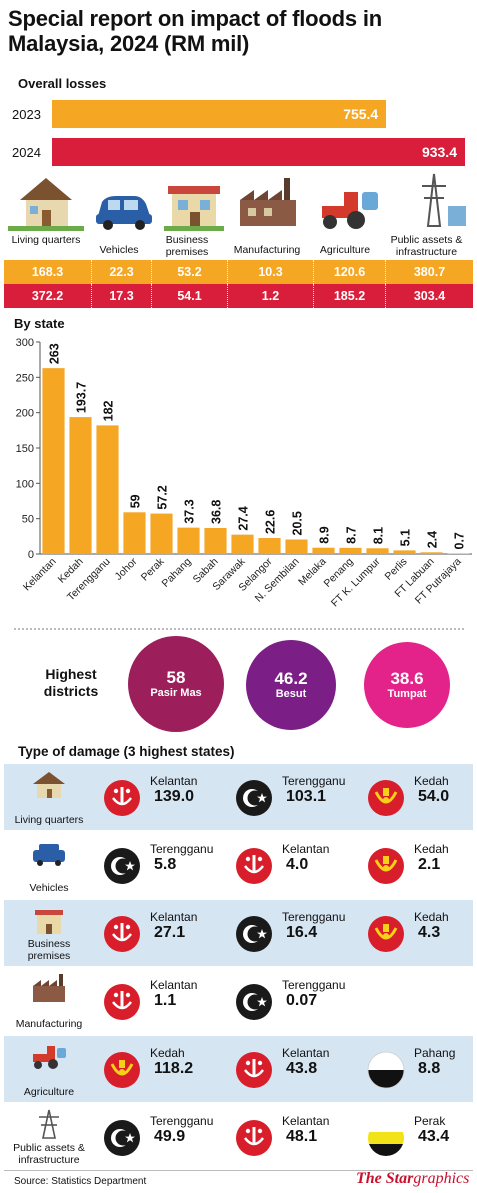 This screenshot has width=477, height=1193. Describe the element at coordinates (25, 449) in the screenshot. I see `y-tick-label: 150` at that location.